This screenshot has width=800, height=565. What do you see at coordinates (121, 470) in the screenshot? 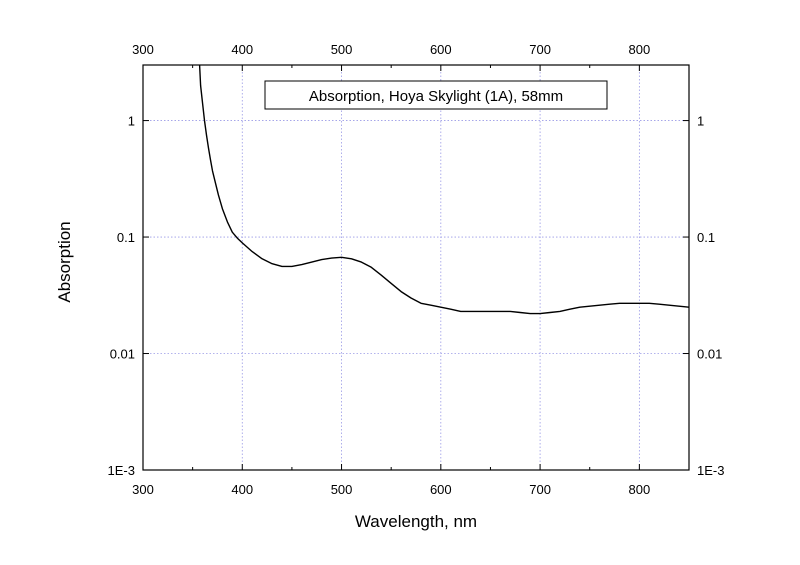
I see `y-tick-label-left: 1E-3` at bounding box center [121, 470].